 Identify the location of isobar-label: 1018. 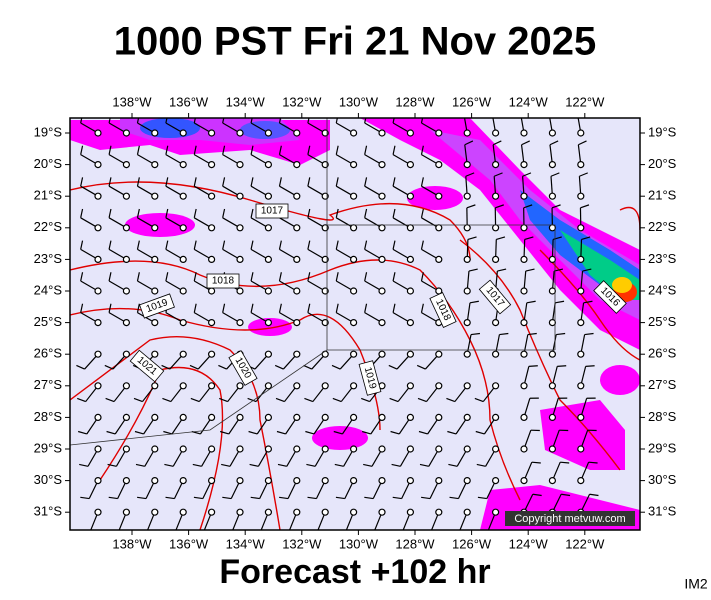
(223, 281).